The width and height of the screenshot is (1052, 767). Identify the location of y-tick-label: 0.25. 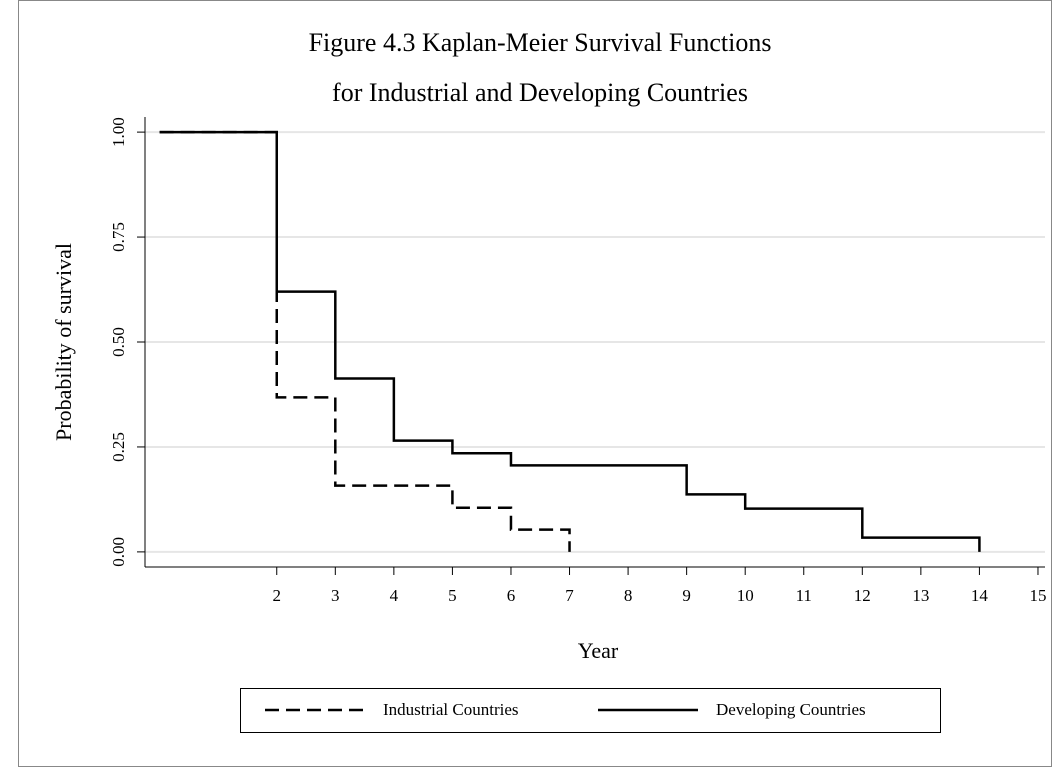
(118, 447).